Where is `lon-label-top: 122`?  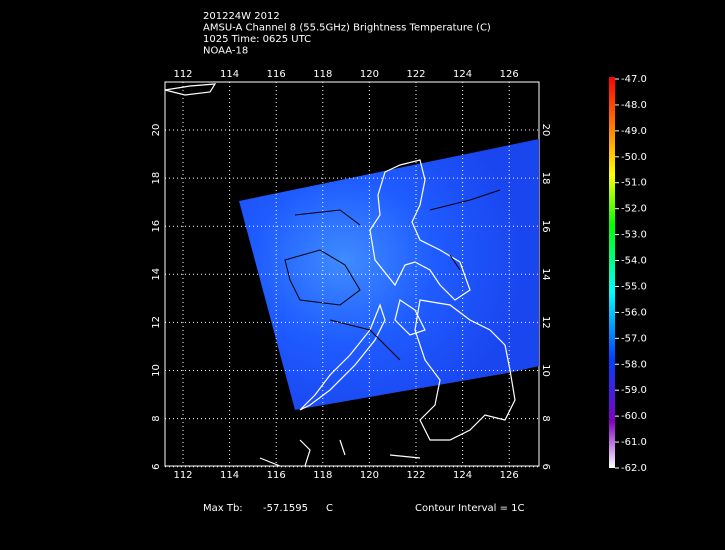 lon-label-top: 122 is located at coordinates (415, 74).